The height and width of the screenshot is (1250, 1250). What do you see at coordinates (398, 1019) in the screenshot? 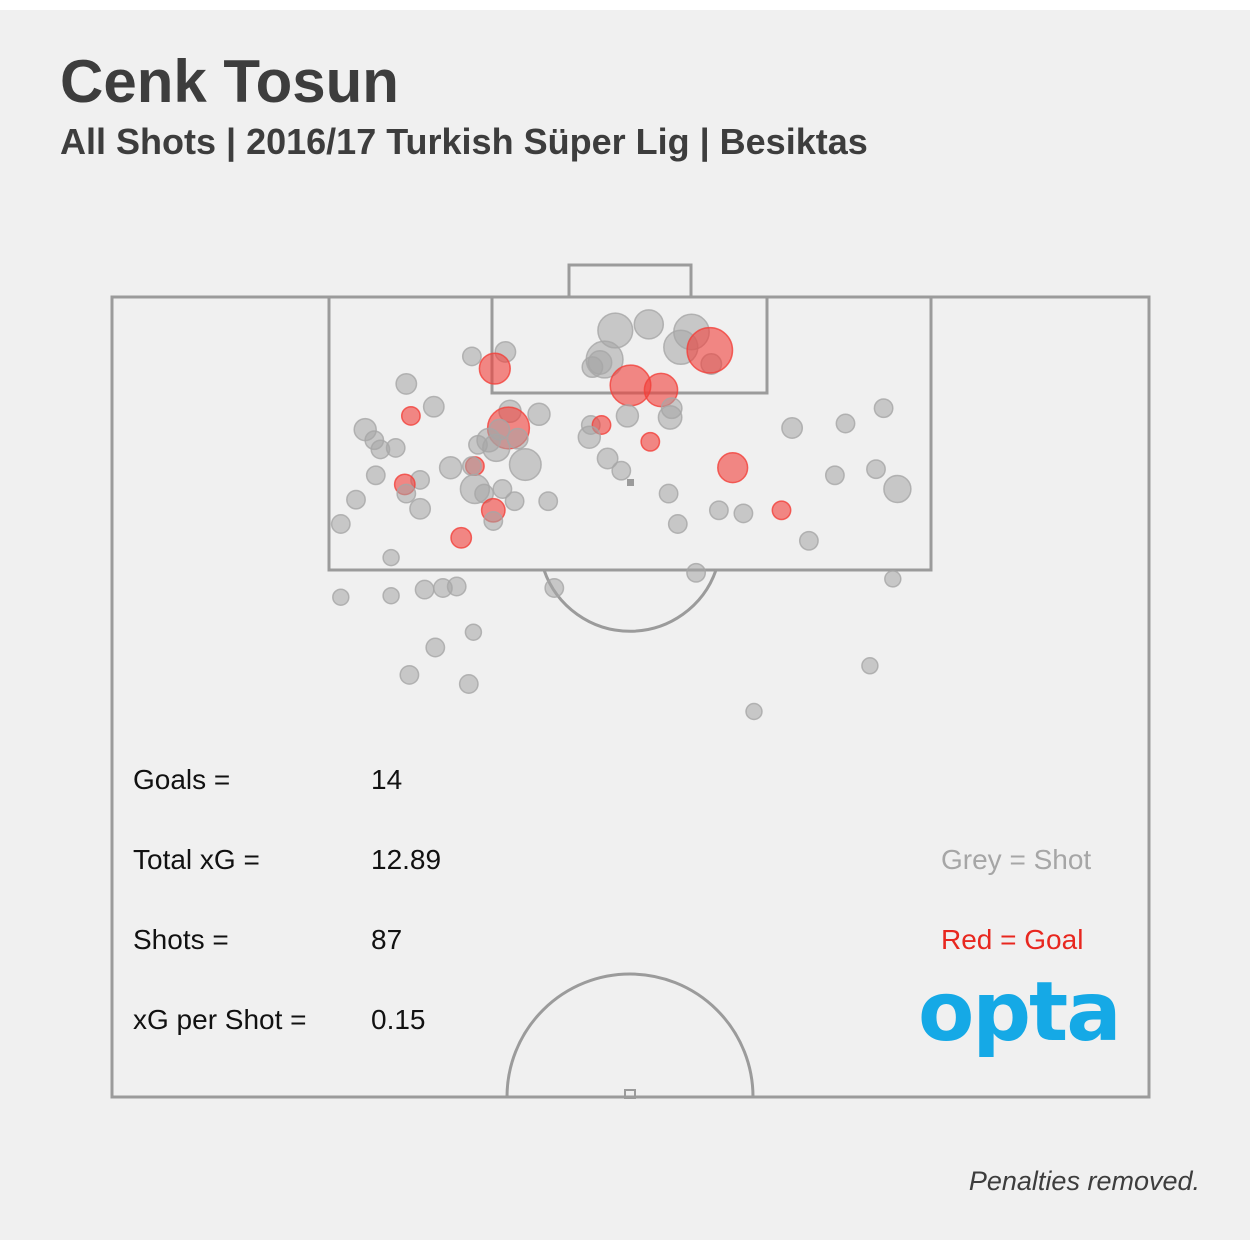
I see `xg-per-shot-value: 0.15` at bounding box center [398, 1019].